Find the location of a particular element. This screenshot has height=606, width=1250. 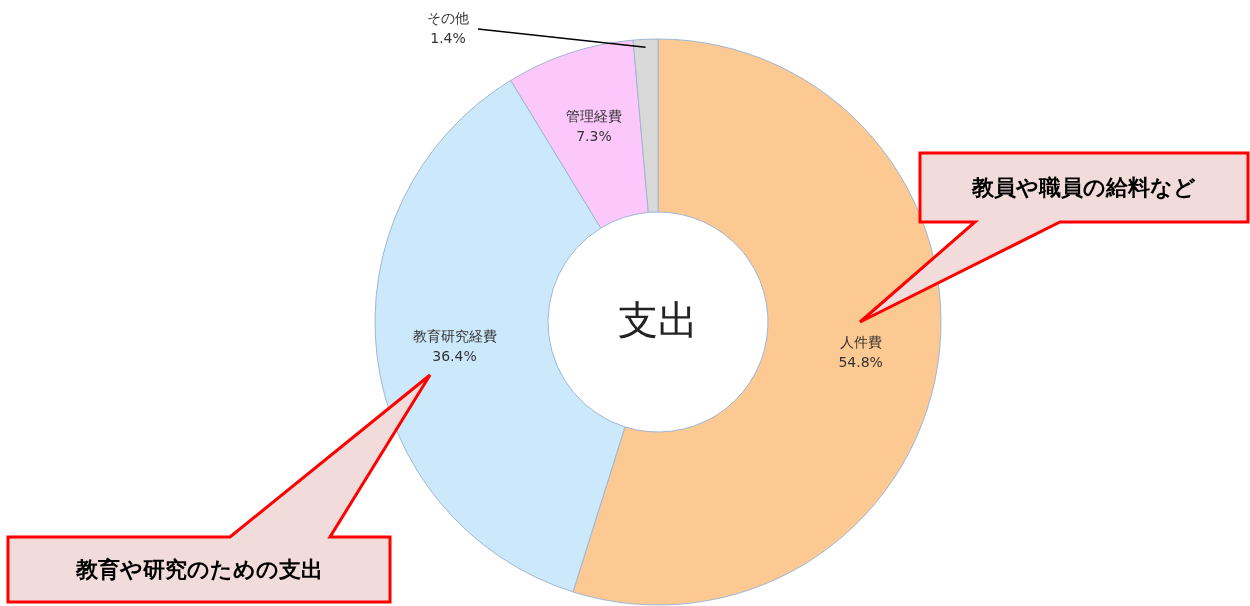

data-label: 7.3% is located at coordinates (594, 136).